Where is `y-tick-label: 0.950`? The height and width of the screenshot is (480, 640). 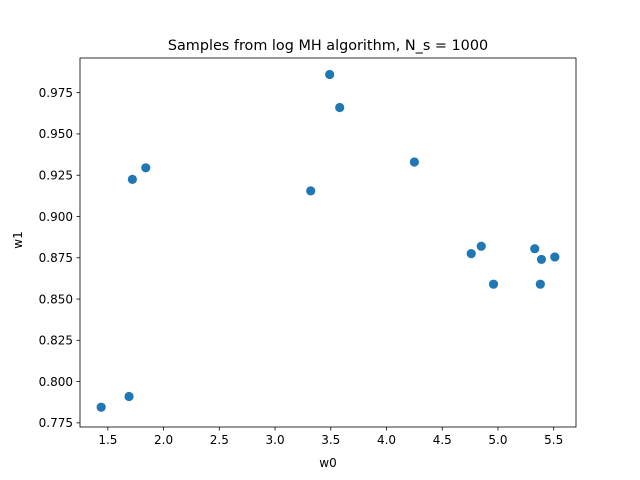
y-tick-label: 0.950 is located at coordinates (56, 134).